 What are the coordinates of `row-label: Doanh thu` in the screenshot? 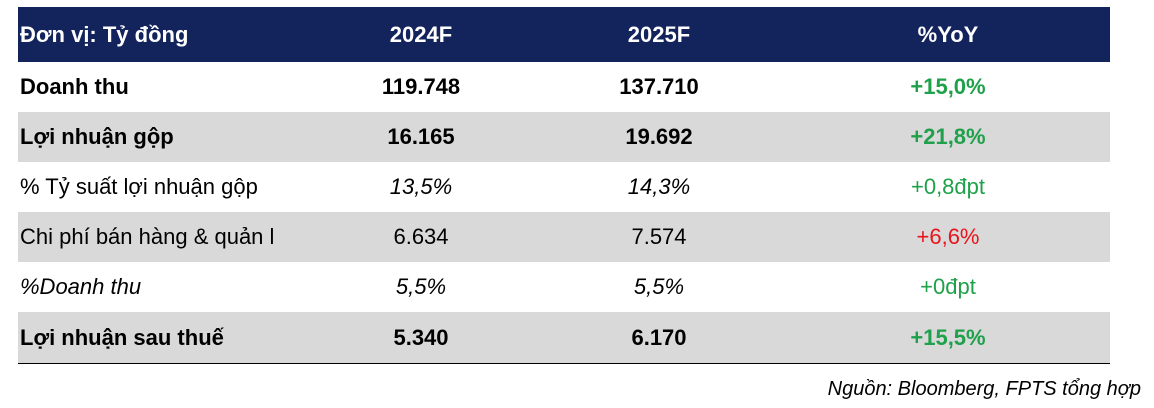 It's located at (74, 86).